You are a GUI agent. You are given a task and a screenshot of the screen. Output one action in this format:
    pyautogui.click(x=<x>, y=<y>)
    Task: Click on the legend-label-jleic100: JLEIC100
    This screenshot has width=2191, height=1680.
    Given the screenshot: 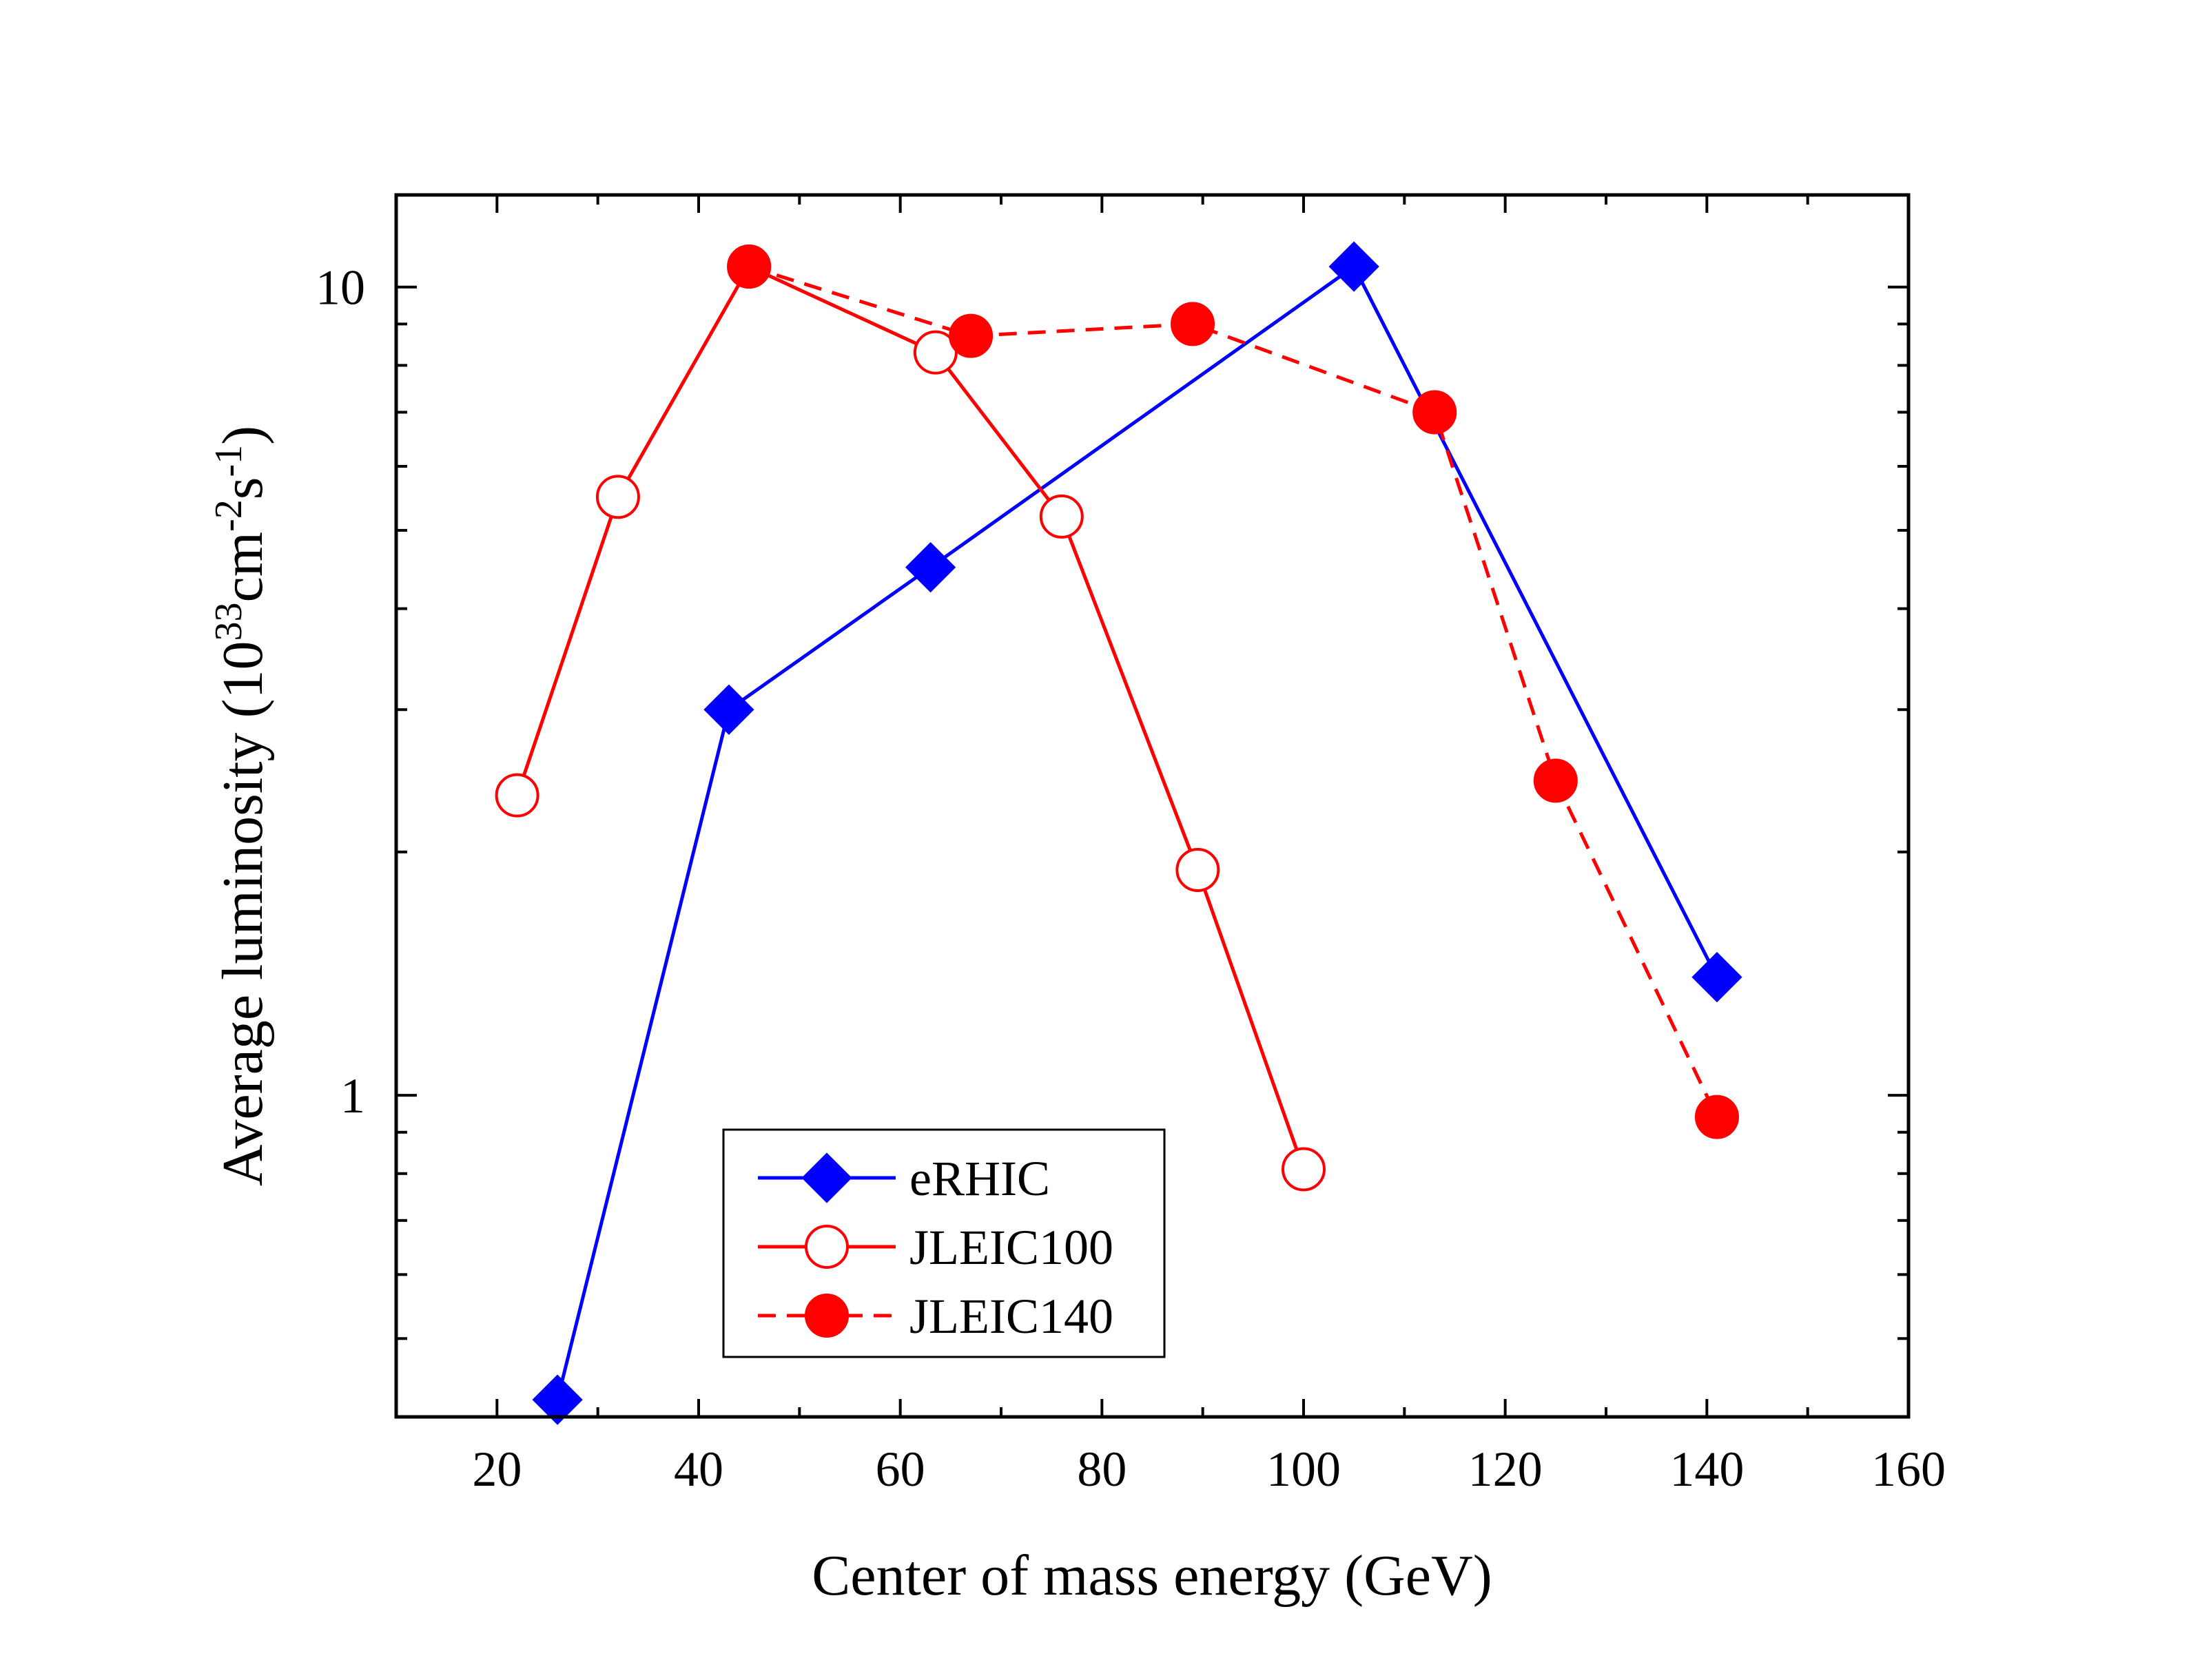 What is the action you would take?
    pyautogui.click(x=1011, y=1247)
    